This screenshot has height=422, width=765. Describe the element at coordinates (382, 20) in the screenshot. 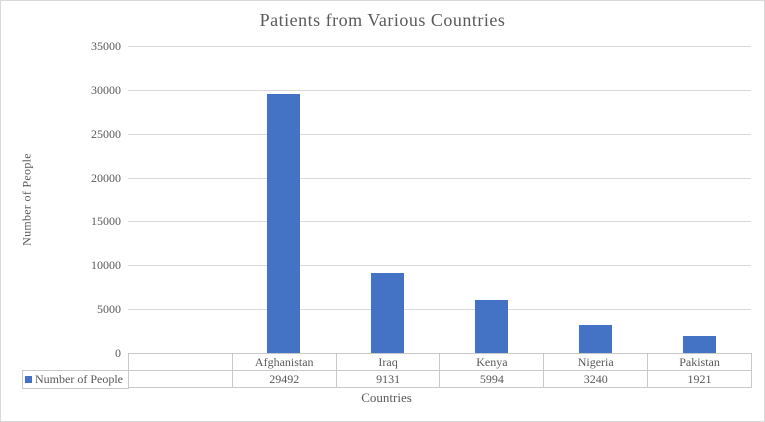

I see `chart-title: Patients from Various Countries` at that location.